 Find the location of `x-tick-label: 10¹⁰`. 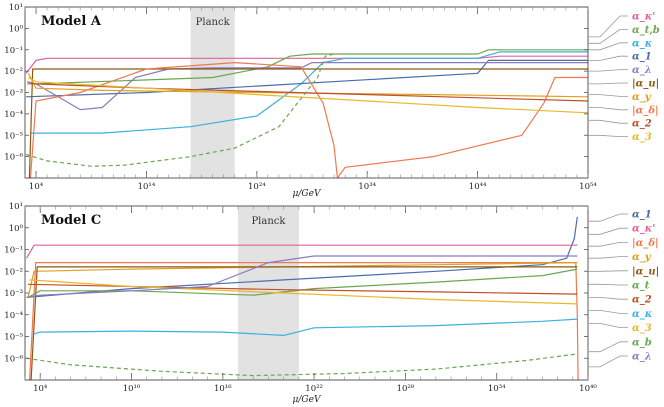

x-tick-label: 10¹⁰ is located at coordinates (132, 389).